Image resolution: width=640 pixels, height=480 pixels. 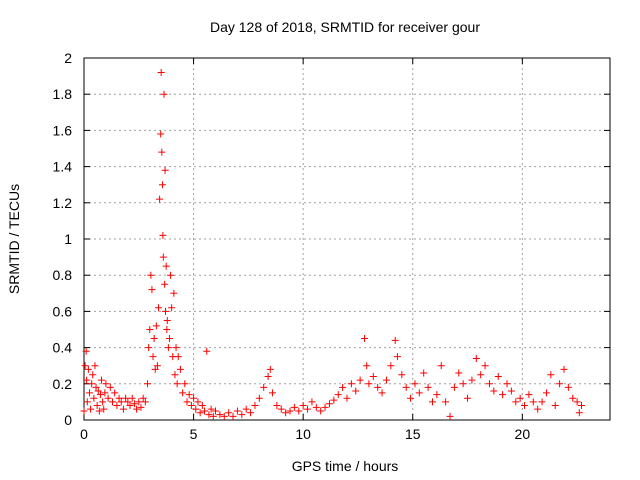 I want to click on y-tick-label: 1, so click(x=68, y=239).